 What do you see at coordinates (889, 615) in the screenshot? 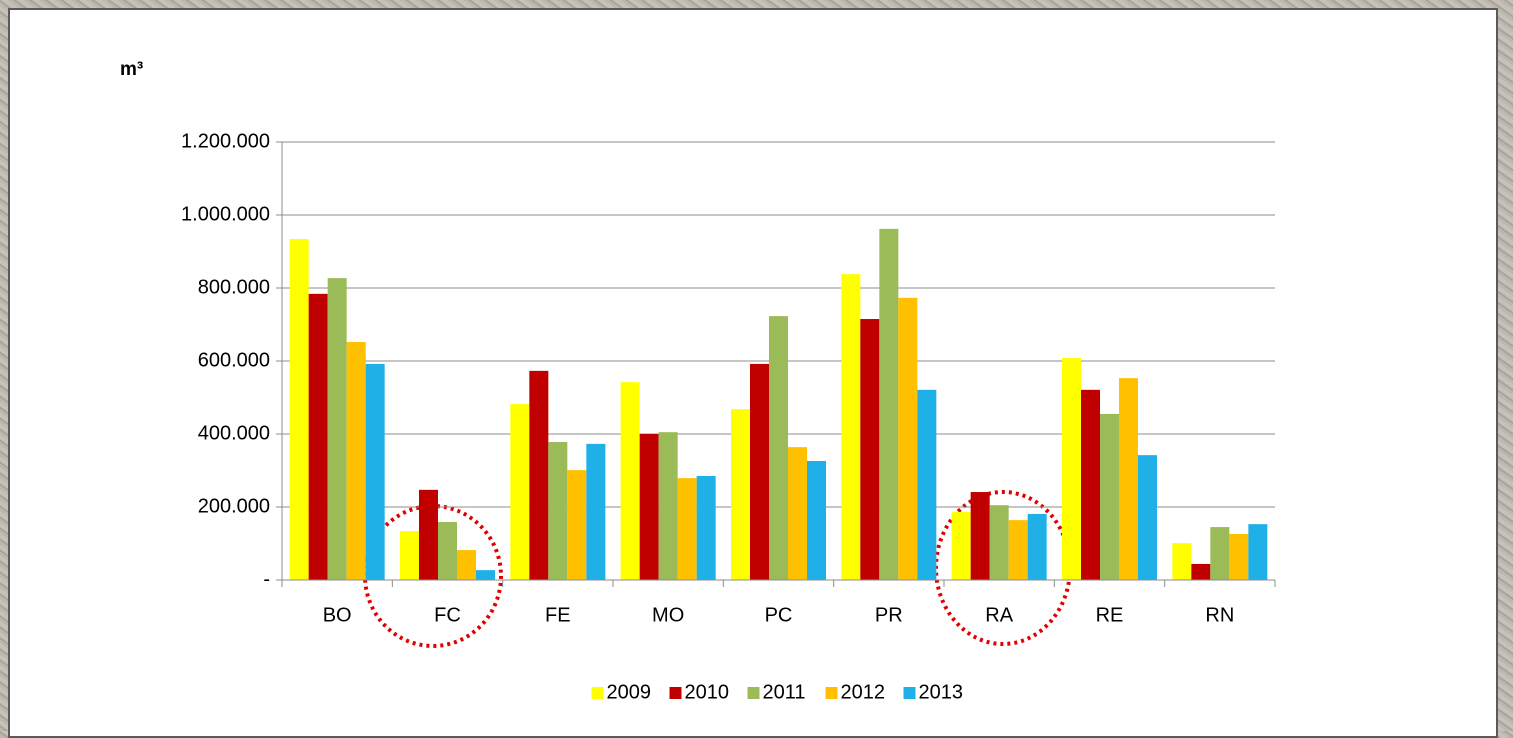
I see `x-tick-label: PR` at bounding box center [889, 615].